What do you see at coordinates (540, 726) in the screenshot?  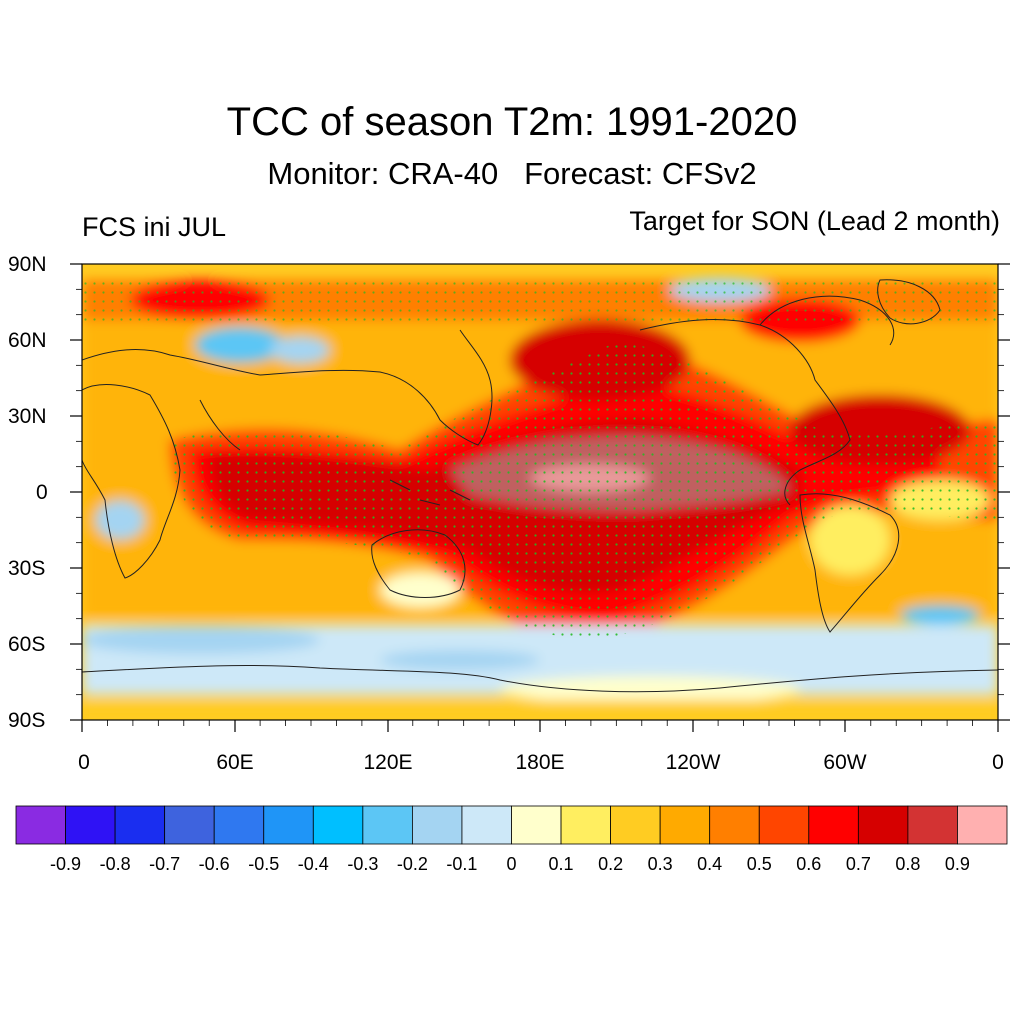 I see `lon-ticks` at bounding box center [540, 726].